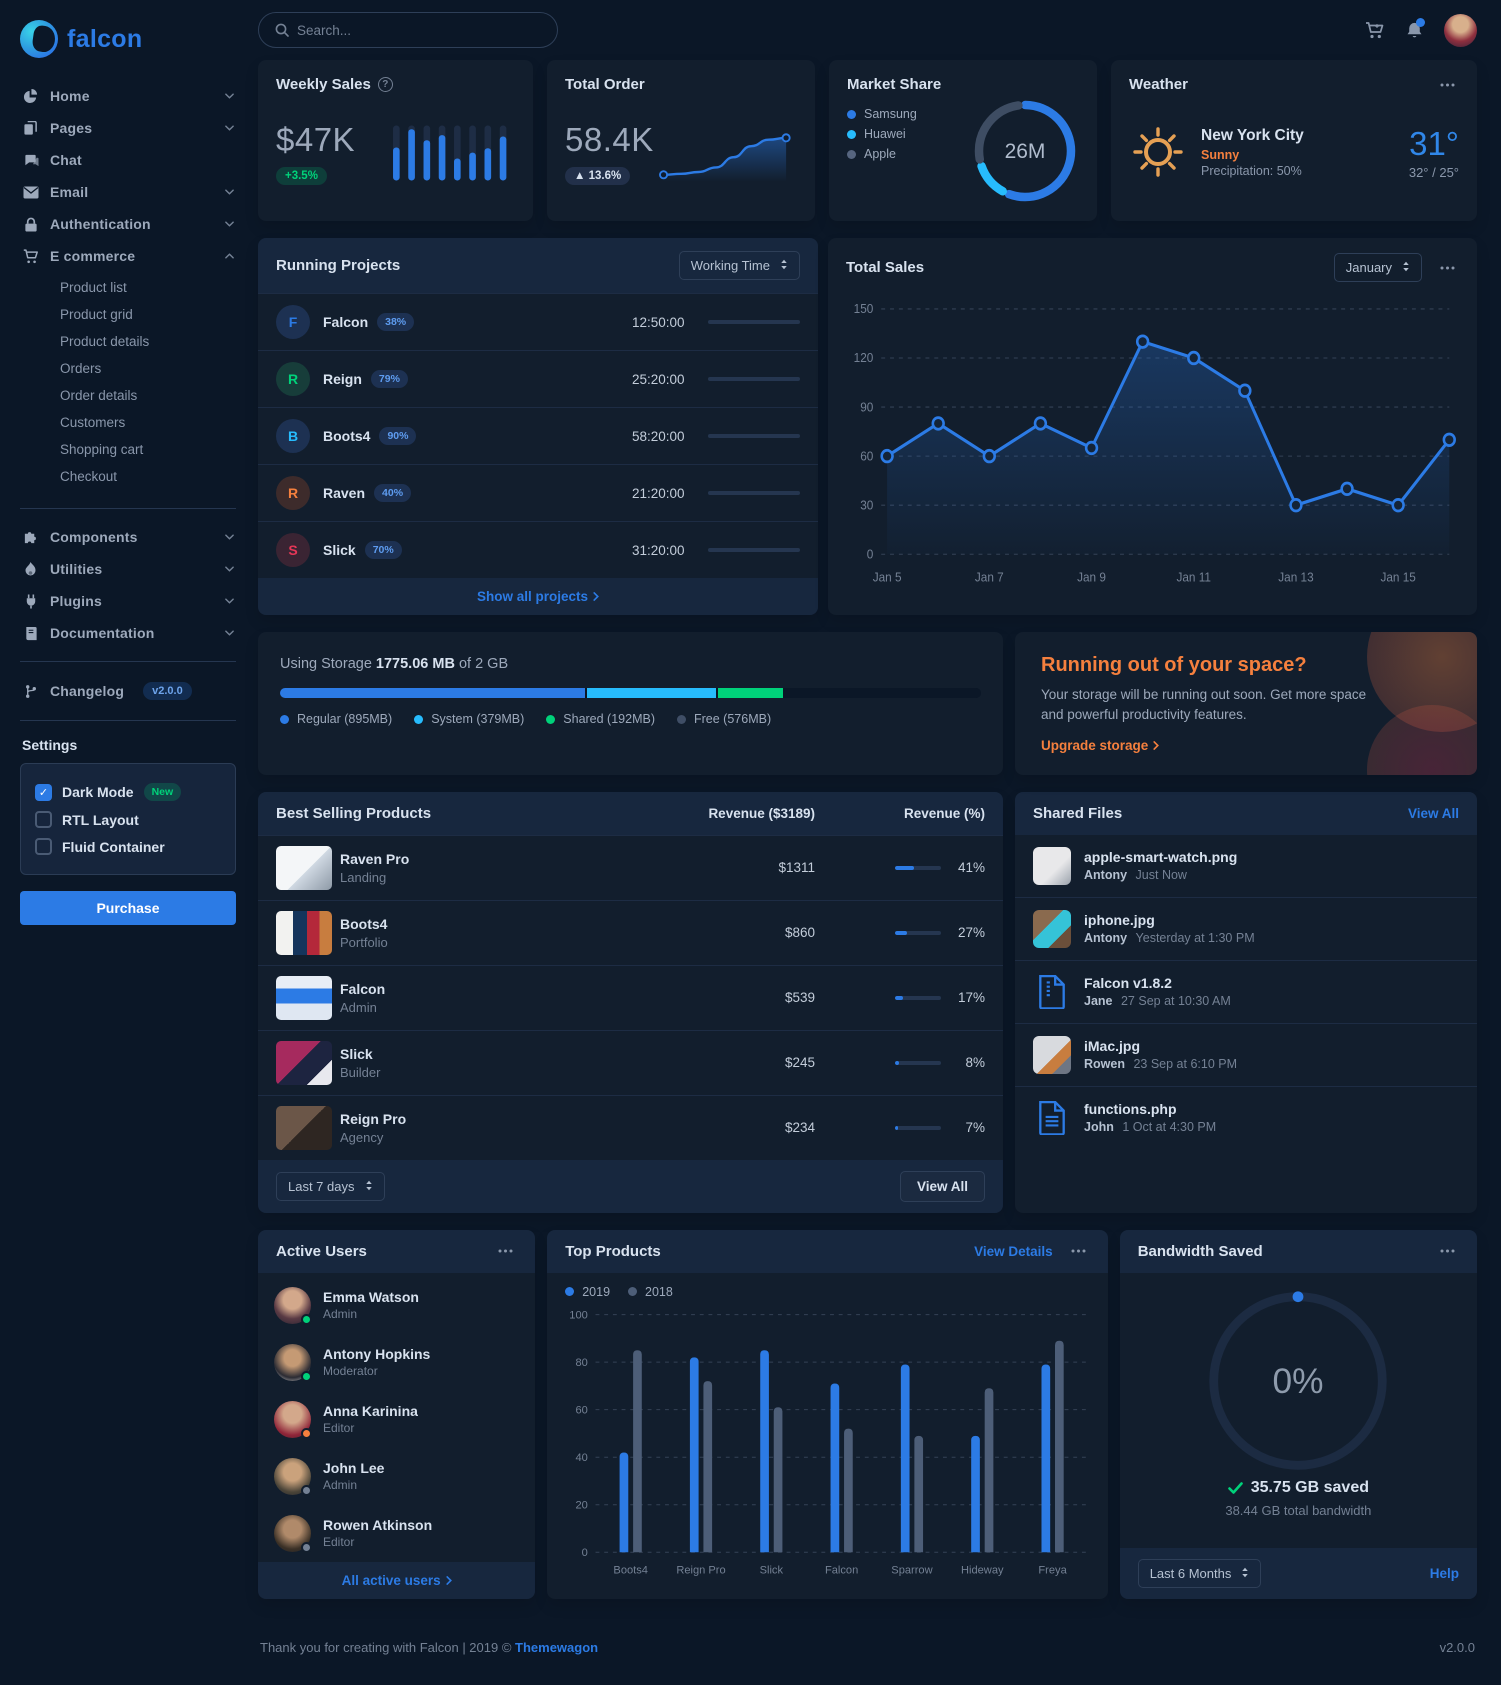  I want to click on purchase-button: Purchase, so click(128, 908).